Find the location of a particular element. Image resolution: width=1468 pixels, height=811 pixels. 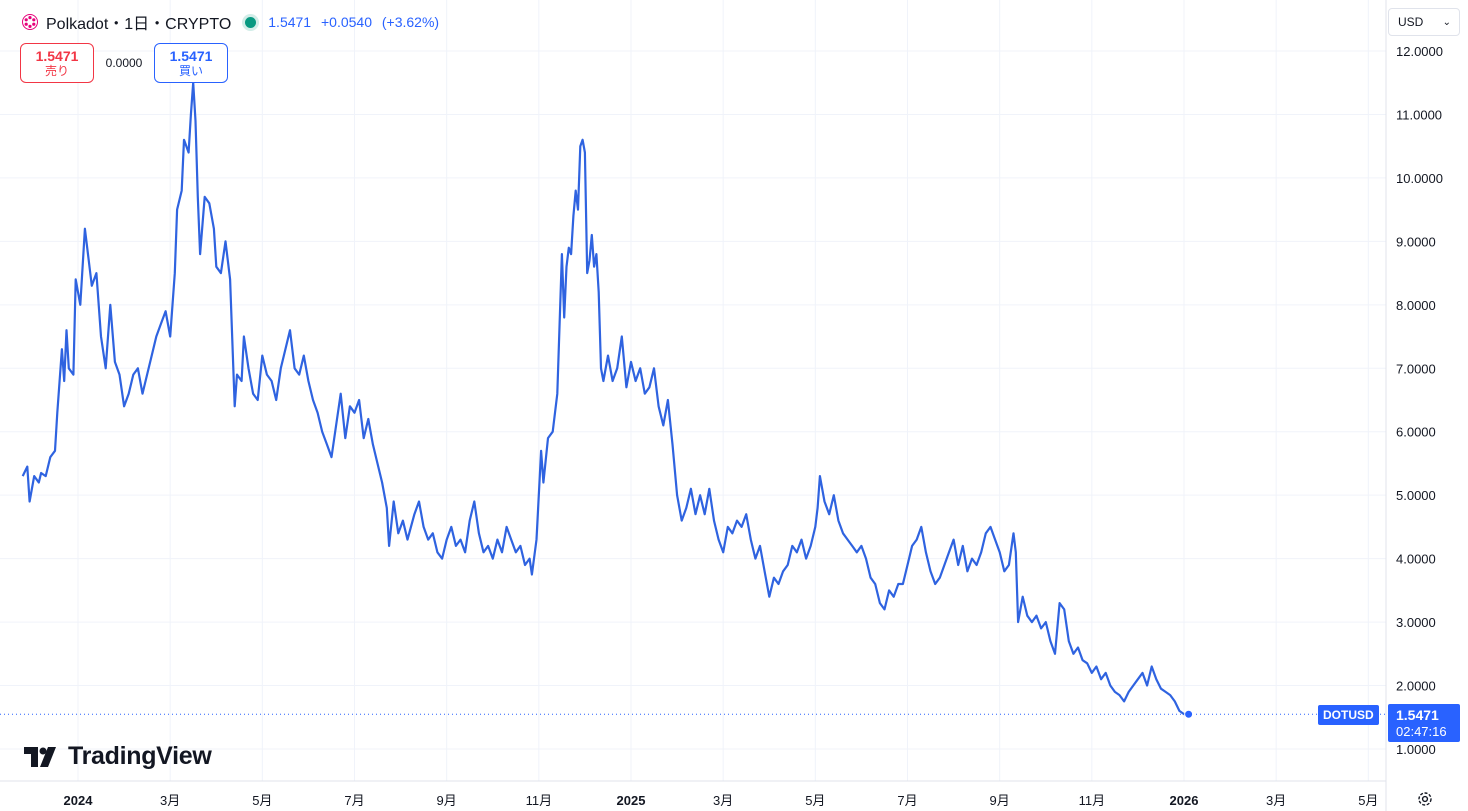

price-change: +0.0540 is located at coordinates (346, 22).